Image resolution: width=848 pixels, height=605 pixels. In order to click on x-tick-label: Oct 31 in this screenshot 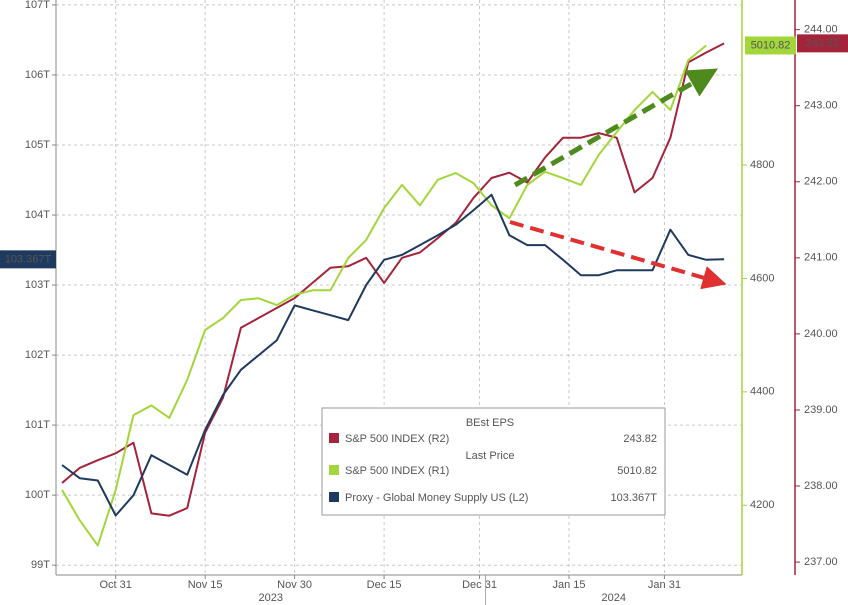, I will do `click(115, 585)`.